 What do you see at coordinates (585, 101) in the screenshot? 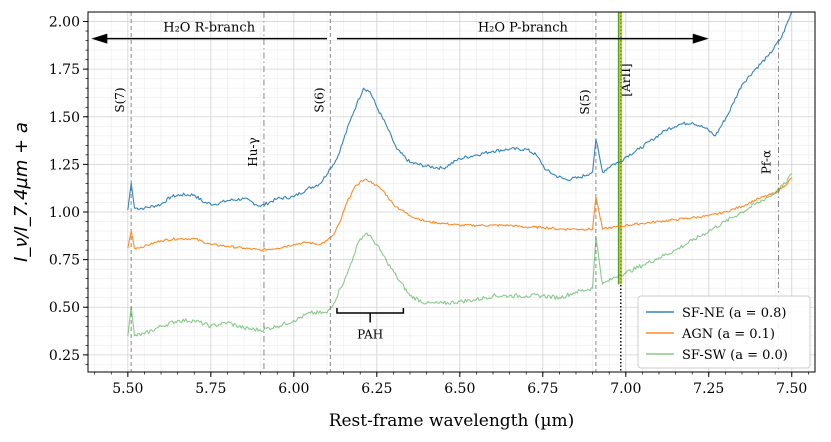
I see `vline-label: S(5)` at bounding box center [585, 101].